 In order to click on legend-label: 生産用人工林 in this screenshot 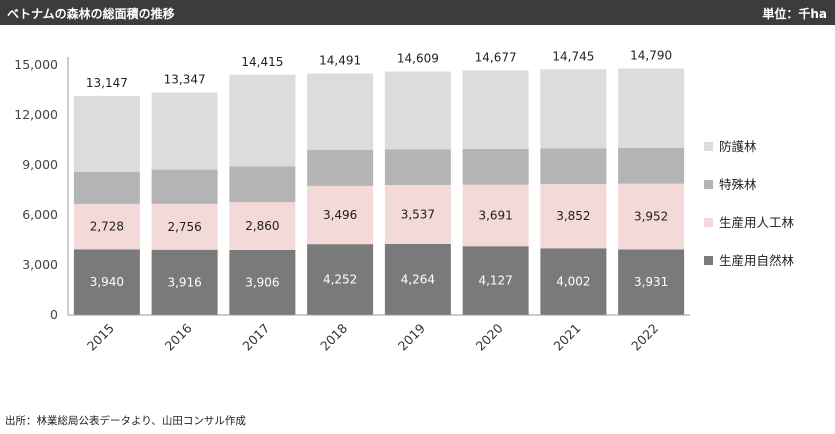, I will do `click(757, 222)`.